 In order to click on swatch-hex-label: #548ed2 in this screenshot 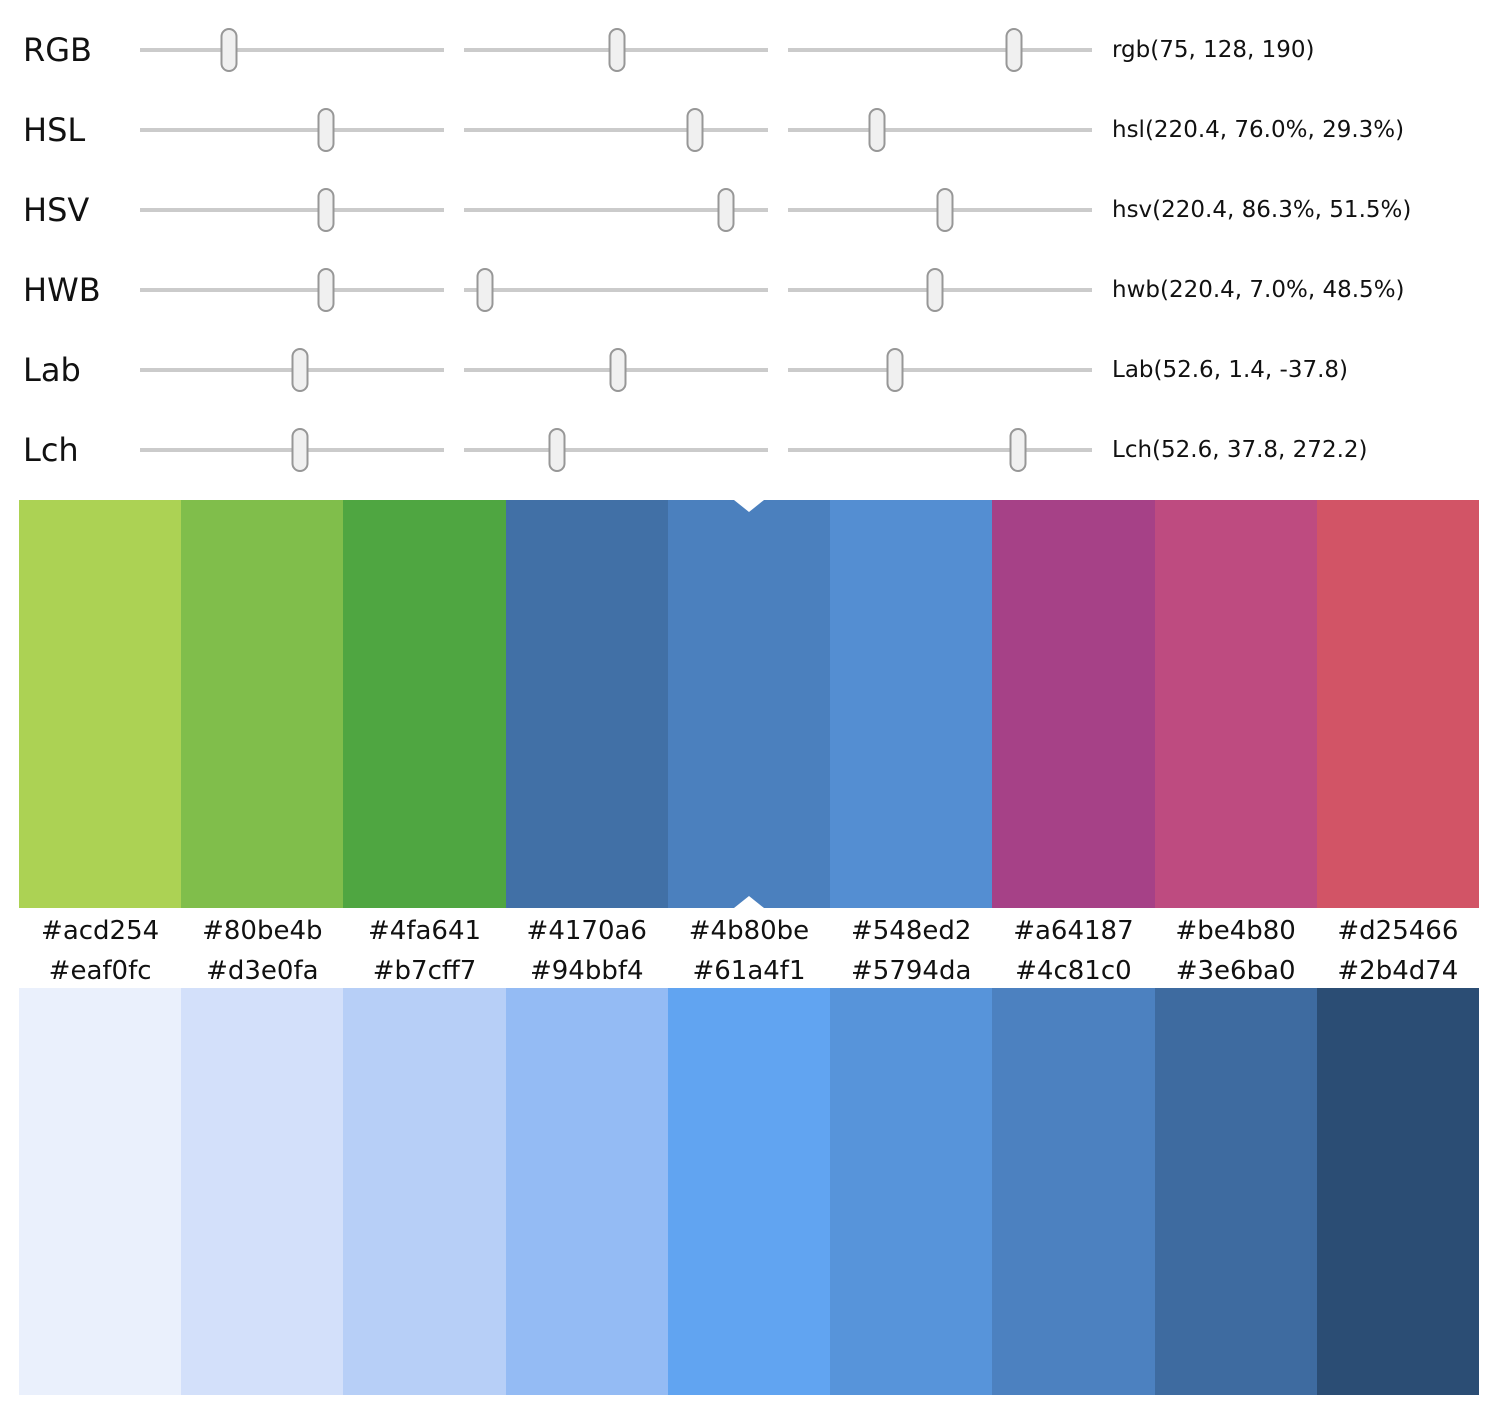, I will do `click(911, 930)`.